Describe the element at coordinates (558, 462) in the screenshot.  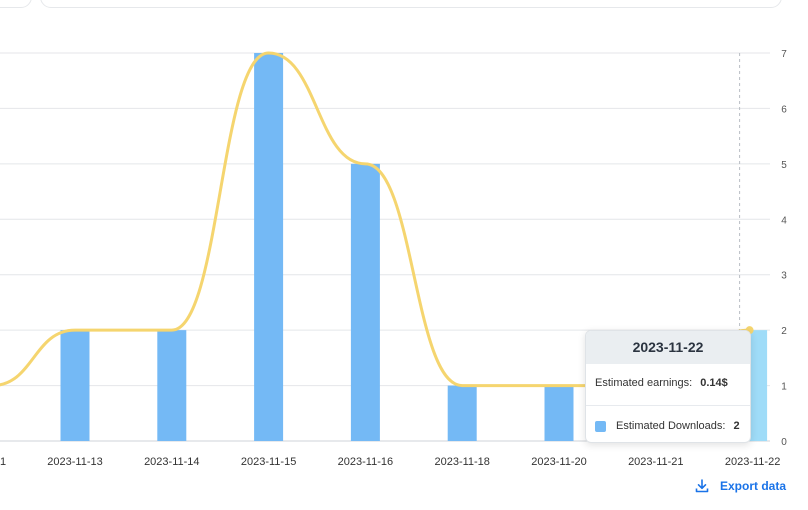
I see `x-tick-label: 2023-11-20` at that location.